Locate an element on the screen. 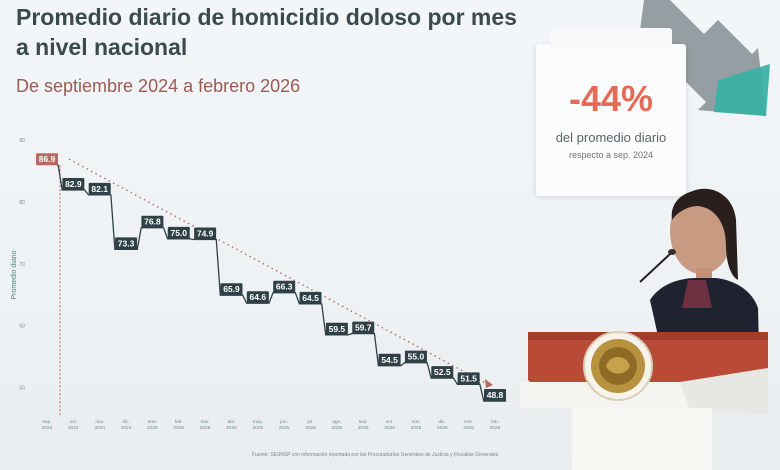  data-label: 82.1 is located at coordinates (99, 189).